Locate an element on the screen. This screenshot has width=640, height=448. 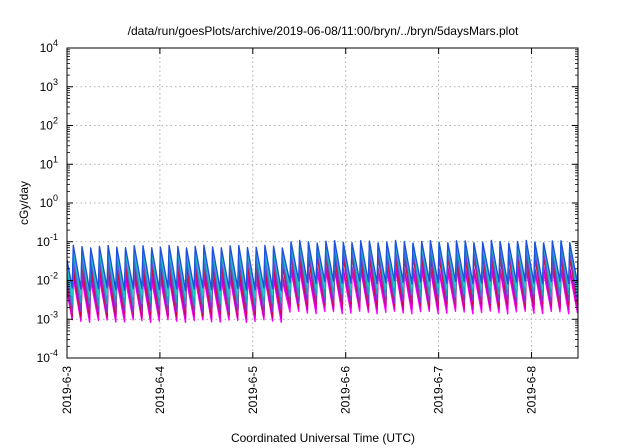
y-tick-label: 10⁻³ is located at coordinates (47, 317).